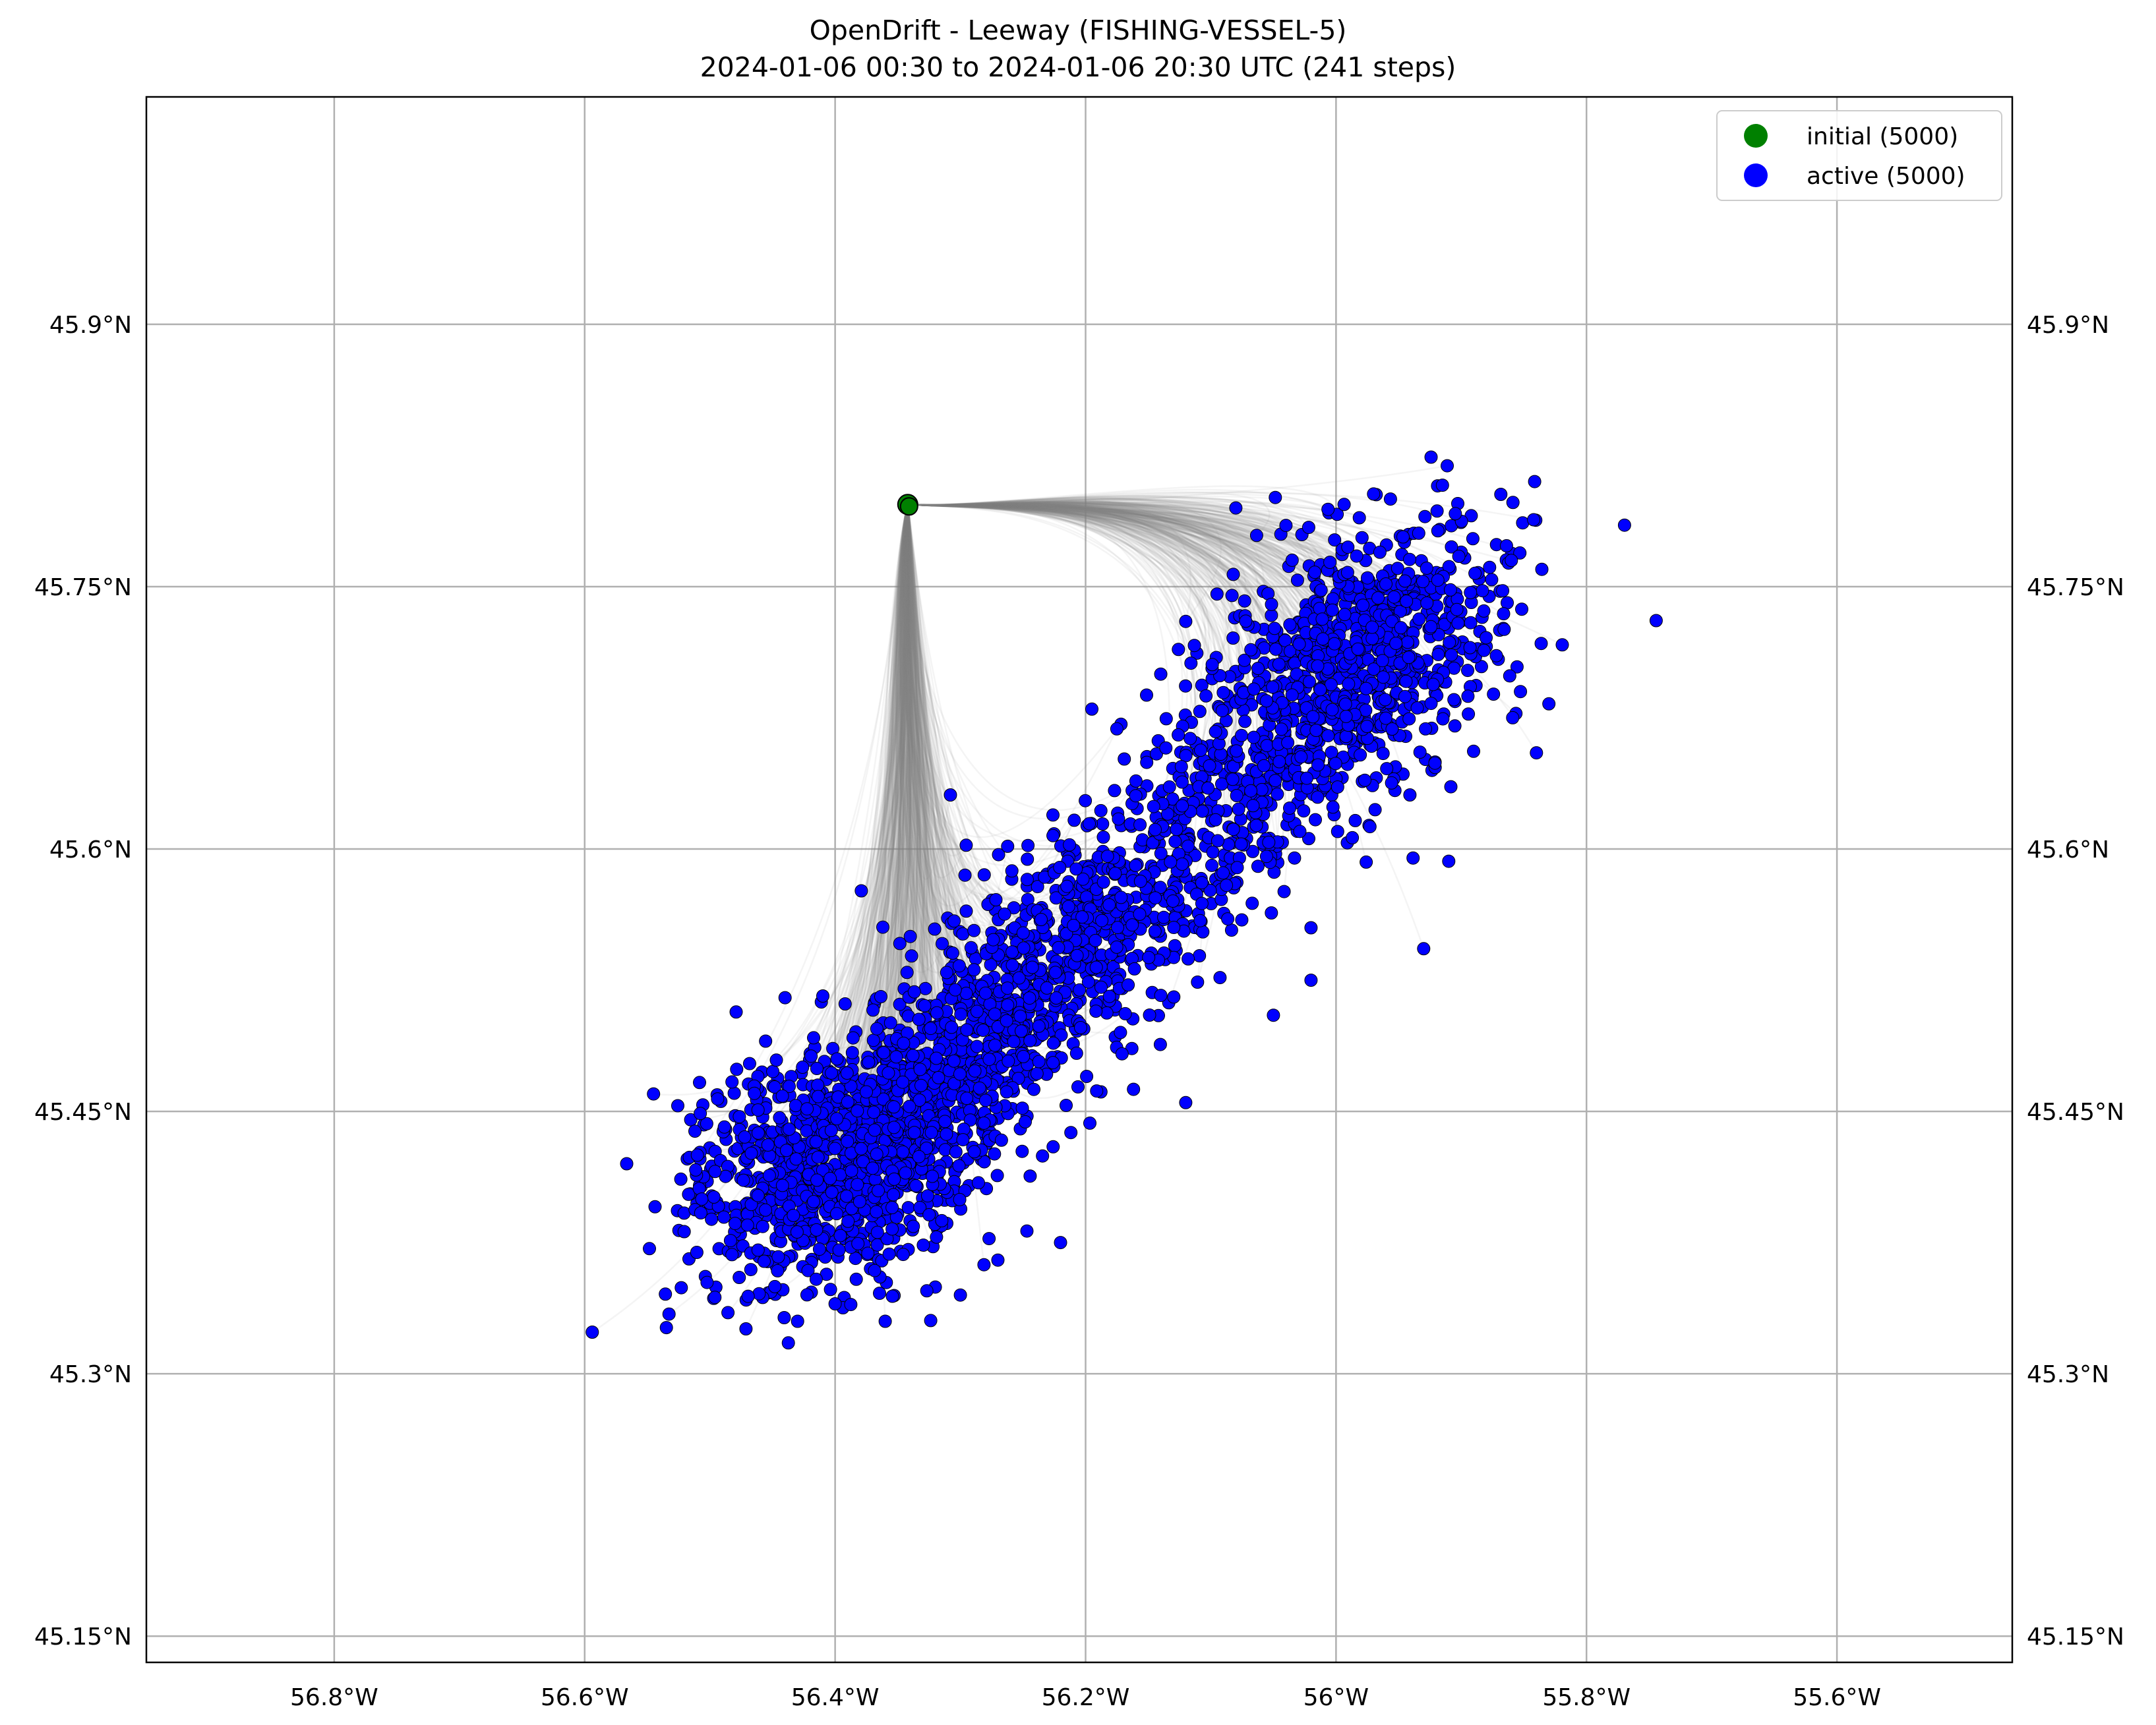 The height and width of the screenshot is (1725, 2156). I want to click on legend: initial (5000) active (5000), so click(1859, 155).